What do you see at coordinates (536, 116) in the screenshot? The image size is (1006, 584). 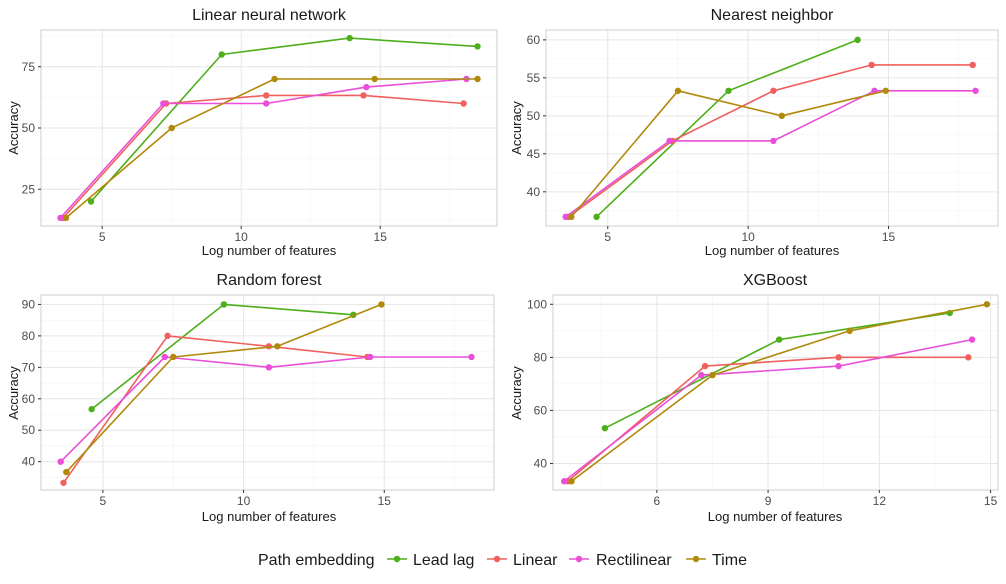 I see `y-tick-labels: 40 45 50 55 60` at bounding box center [536, 116].